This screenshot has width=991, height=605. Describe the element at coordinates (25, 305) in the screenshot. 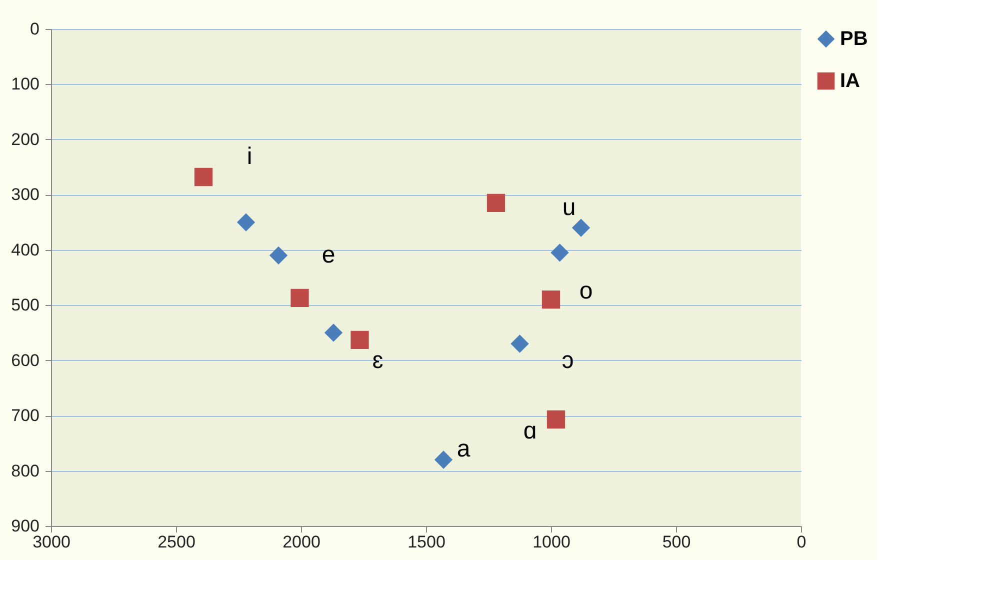

I see `y-tick-label: 500` at that location.